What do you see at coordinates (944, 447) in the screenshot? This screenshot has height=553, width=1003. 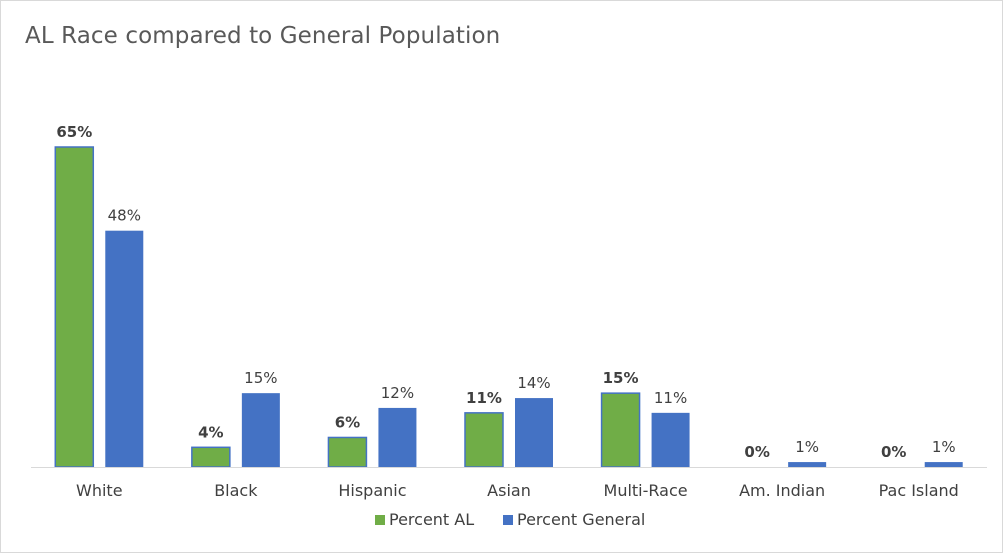 I see `data-label-percent-general-pac-island: 1%` at bounding box center [944, 447].